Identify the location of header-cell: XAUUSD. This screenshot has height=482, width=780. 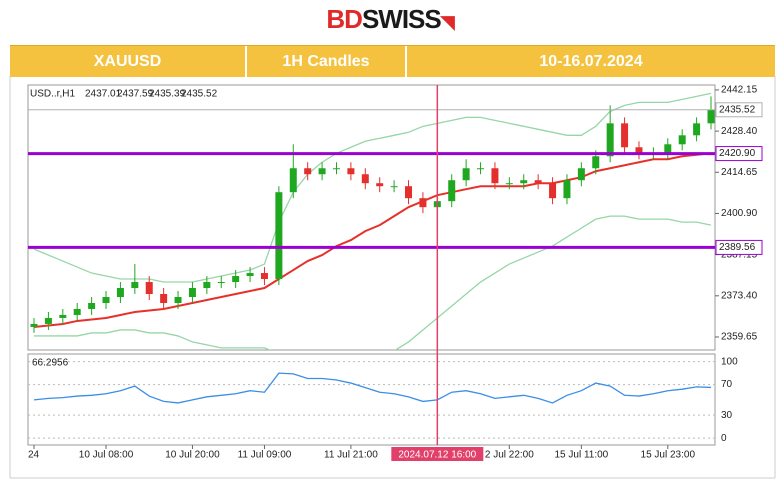
(128, 61).